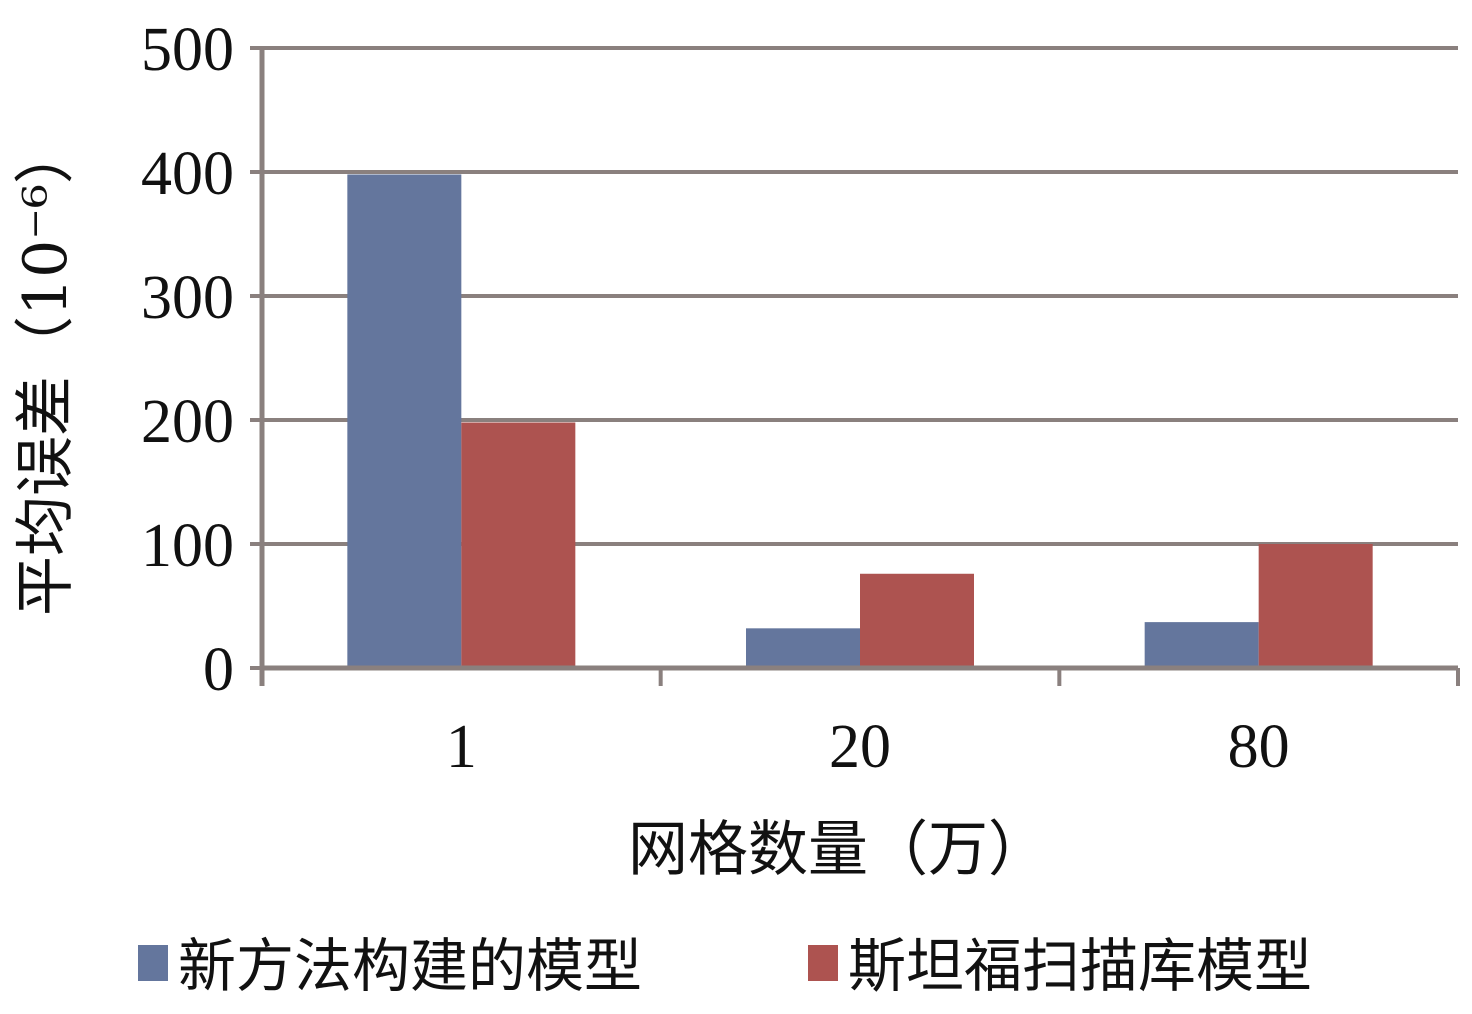 The width and height of the screenshot is (1472, 1014). I want to click on y-tick-label-300: 300, so click(187, 298).